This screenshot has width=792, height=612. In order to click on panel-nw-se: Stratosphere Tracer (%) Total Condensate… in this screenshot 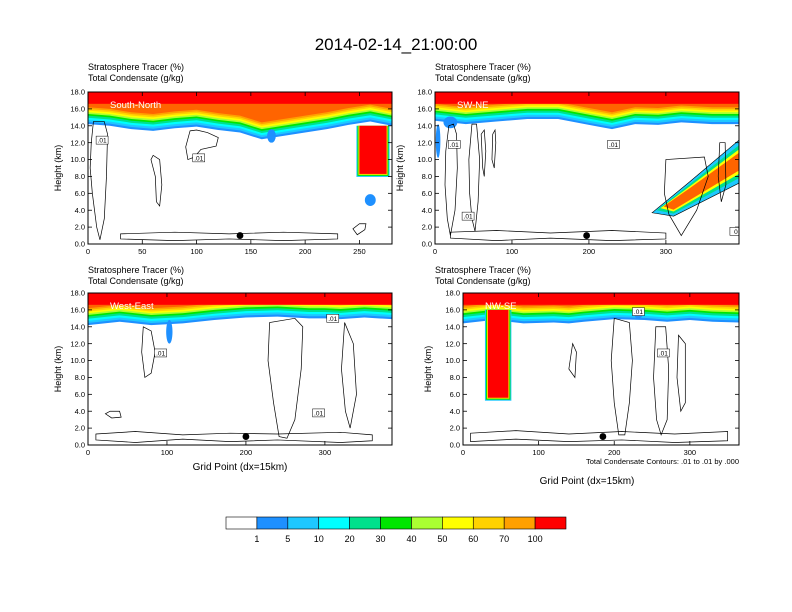, I will do `click(581, 376)`.